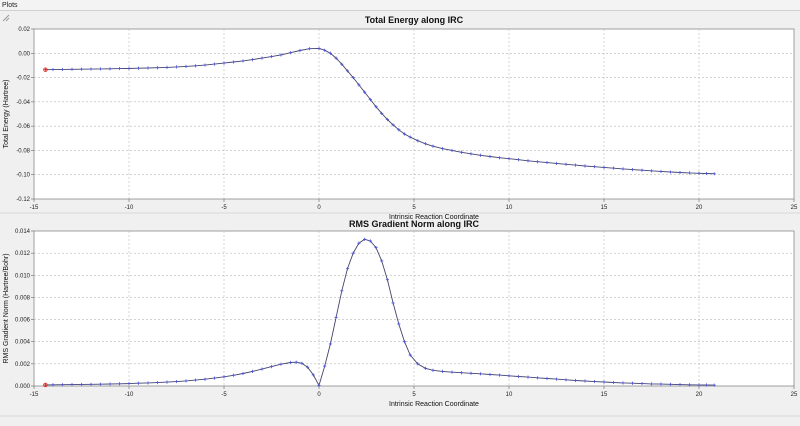 This screenshot has width=800, height=426. What do you see at coordinates (23, 103) in the screenshot?
I see `y-tick-label: -0.04` at bounding box center [23, 103].